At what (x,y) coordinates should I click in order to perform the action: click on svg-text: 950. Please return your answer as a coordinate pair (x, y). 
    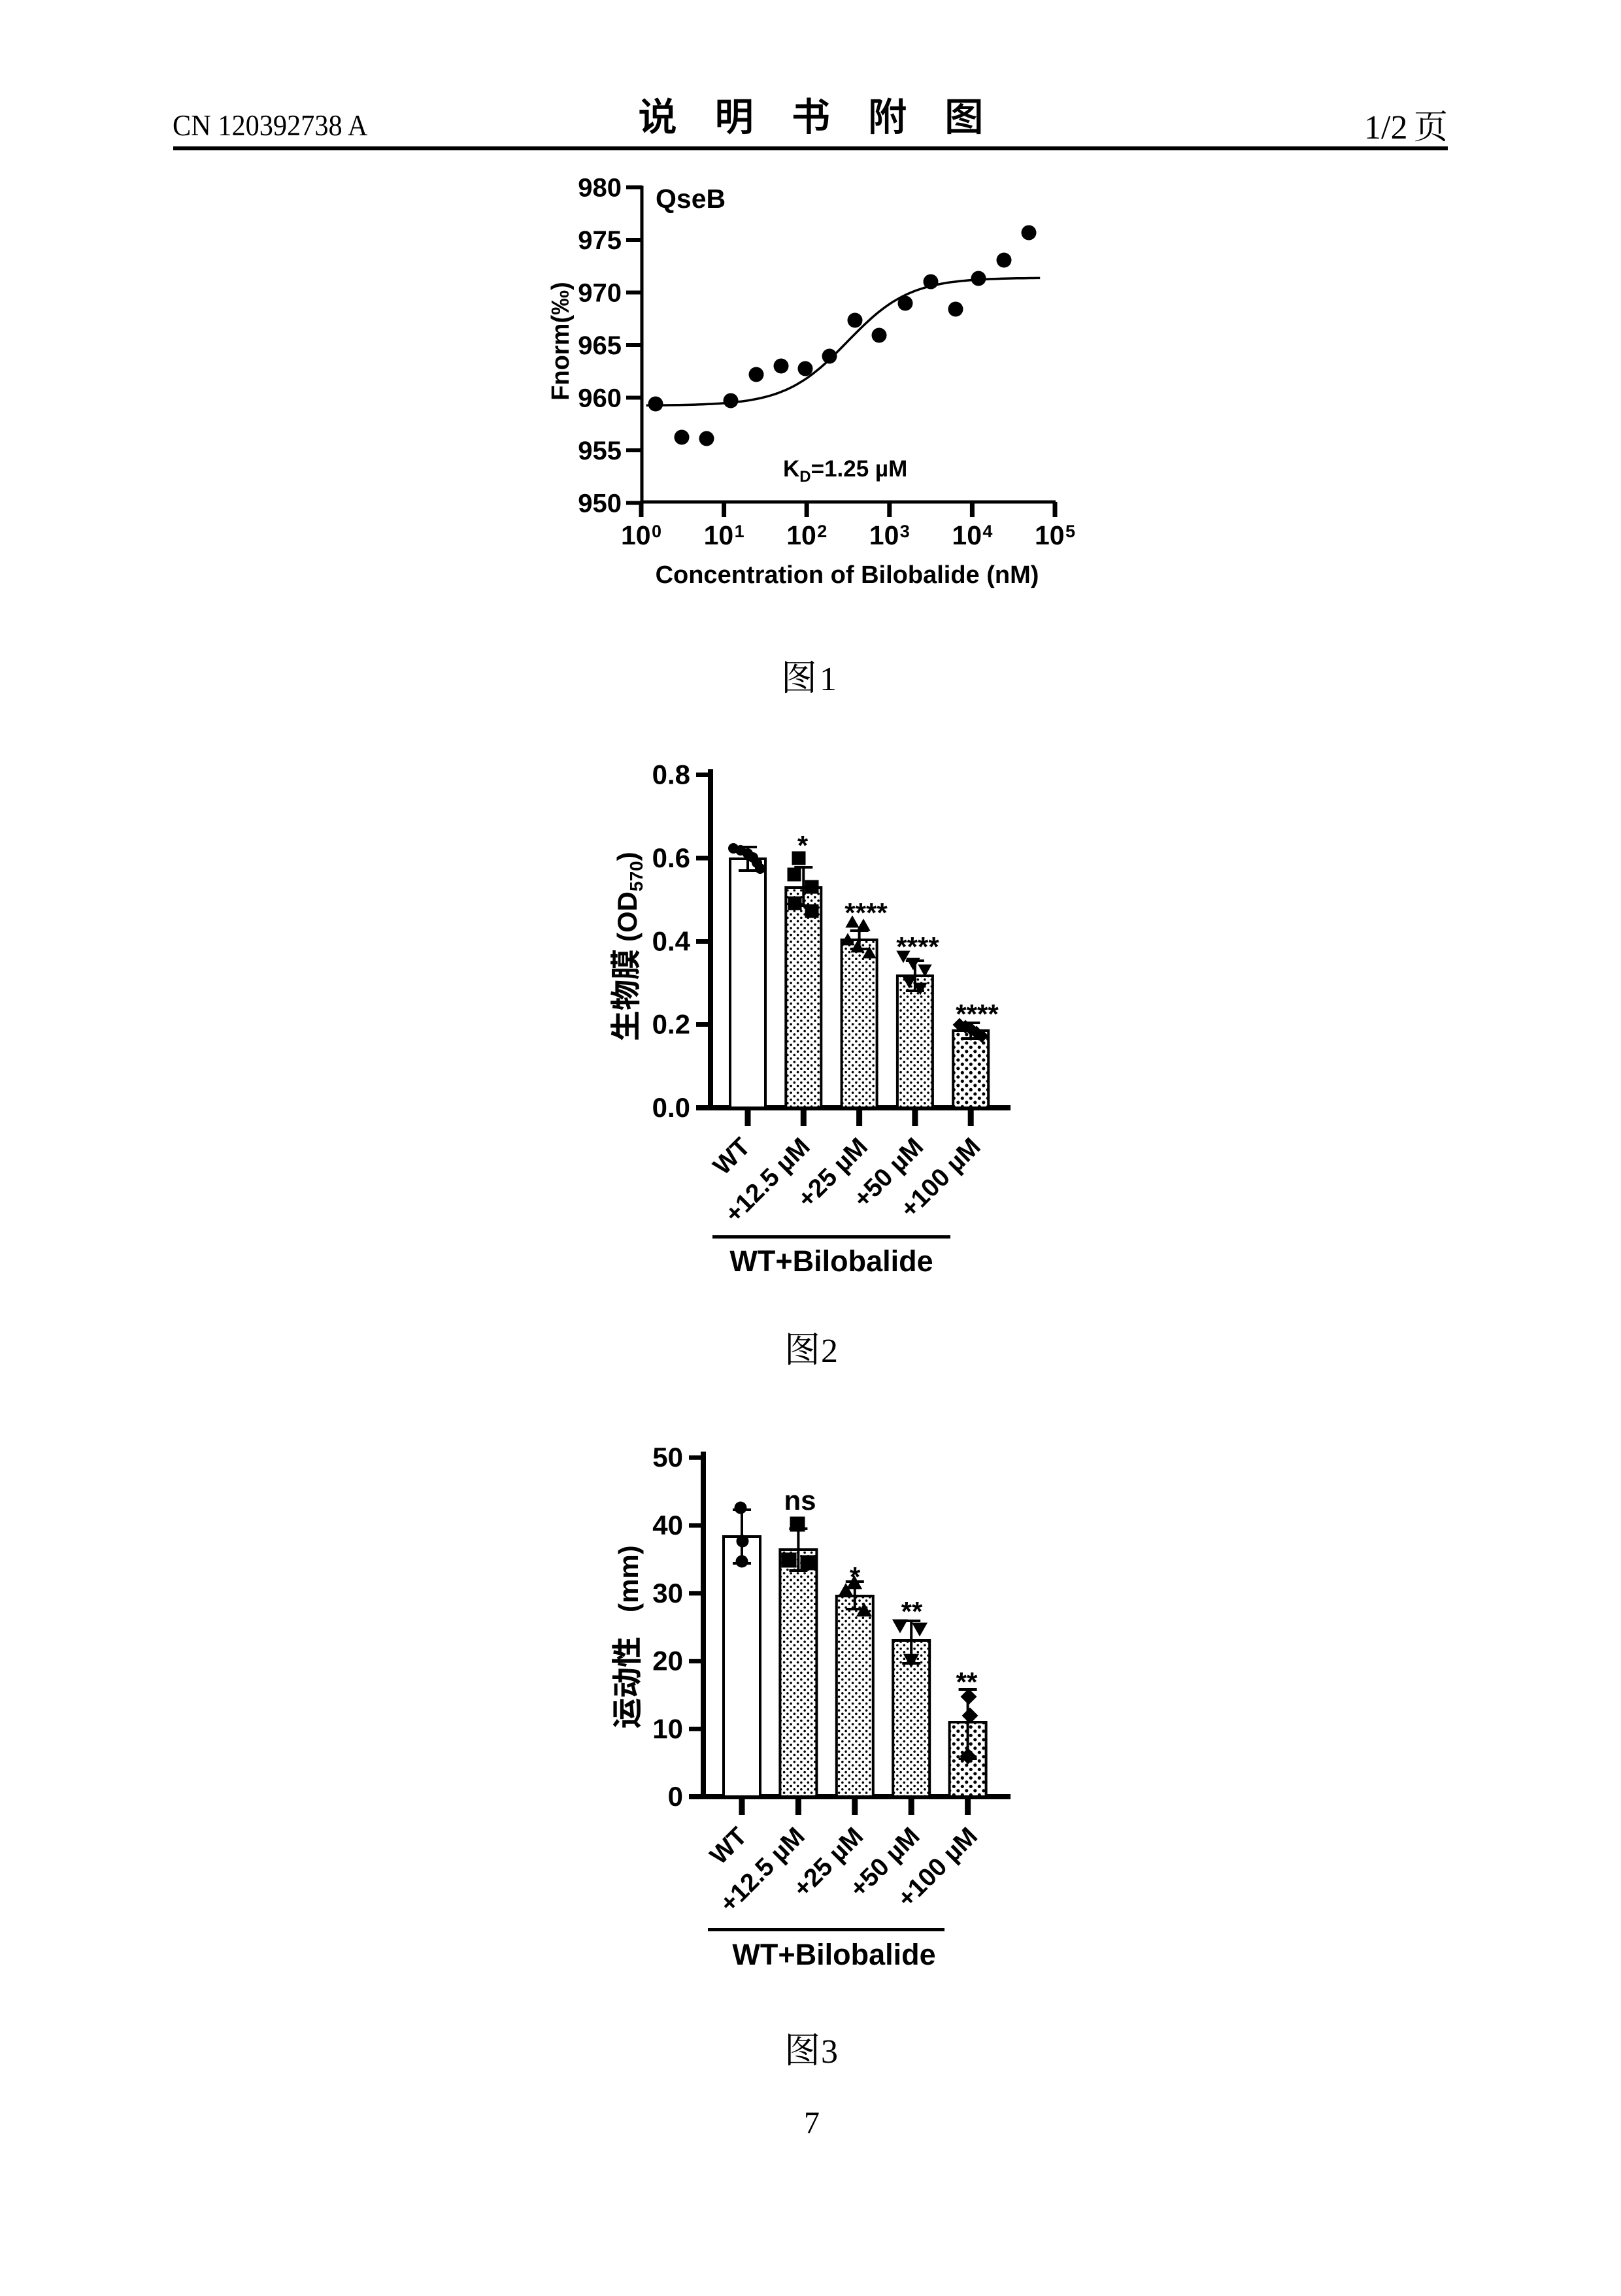
    Looking at the image, I should click on (600, 504).